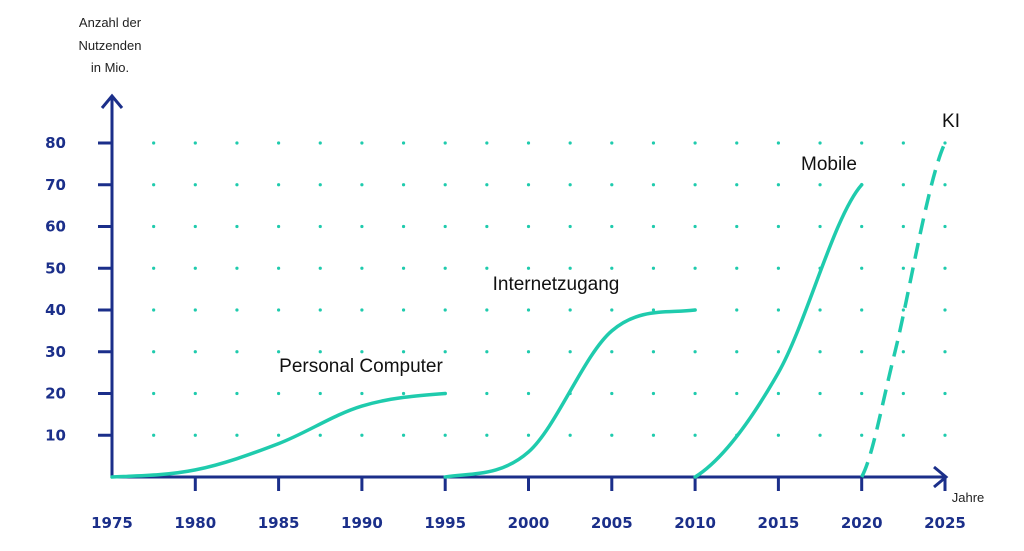 The width and height of the screenshot is (1024, 551). What do you see at coordinates (556, 284) in the screenshot?
I see `series-label-internetzugang: Internetzugang` at bounding box center [556, 284].